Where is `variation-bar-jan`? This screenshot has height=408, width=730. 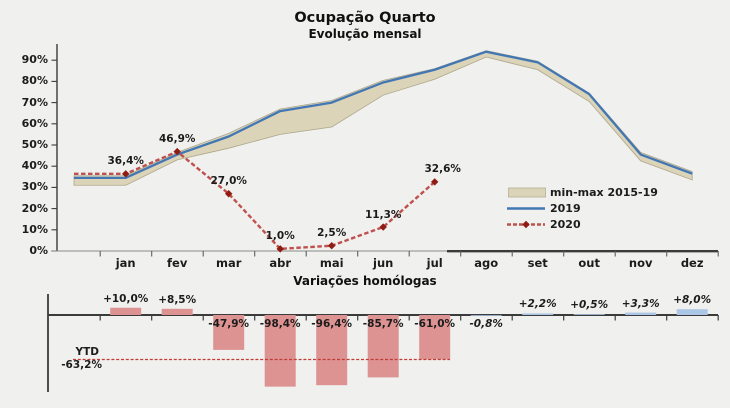 variation-bar-jan is located at coordinates (126, 311).